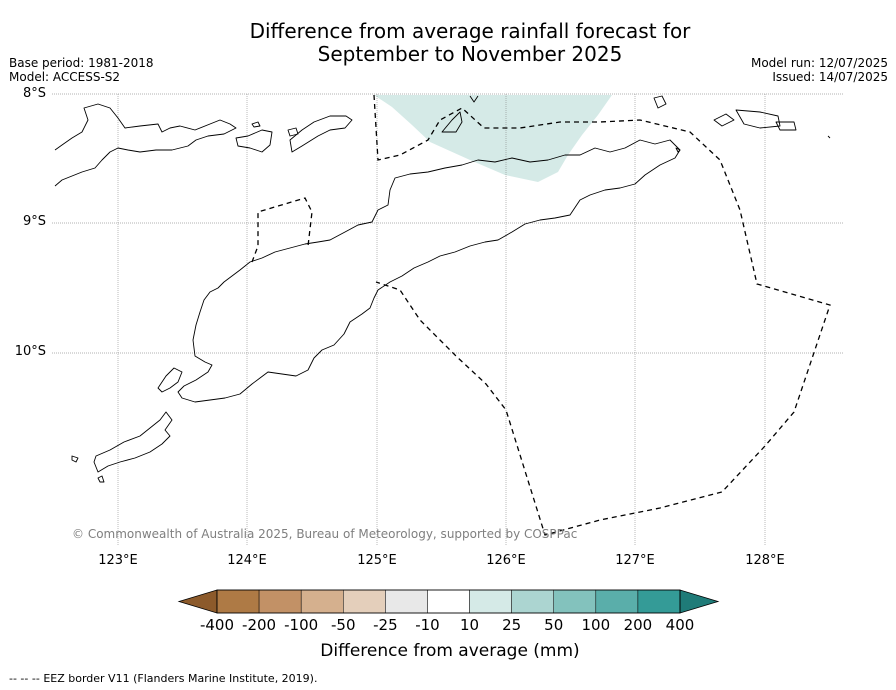 This screenshot has width=896, height=690. What do you see at coordinates (282, 230) in the screenshot?
I see `eez-border-oecusse` at bounding box center [282, 230].